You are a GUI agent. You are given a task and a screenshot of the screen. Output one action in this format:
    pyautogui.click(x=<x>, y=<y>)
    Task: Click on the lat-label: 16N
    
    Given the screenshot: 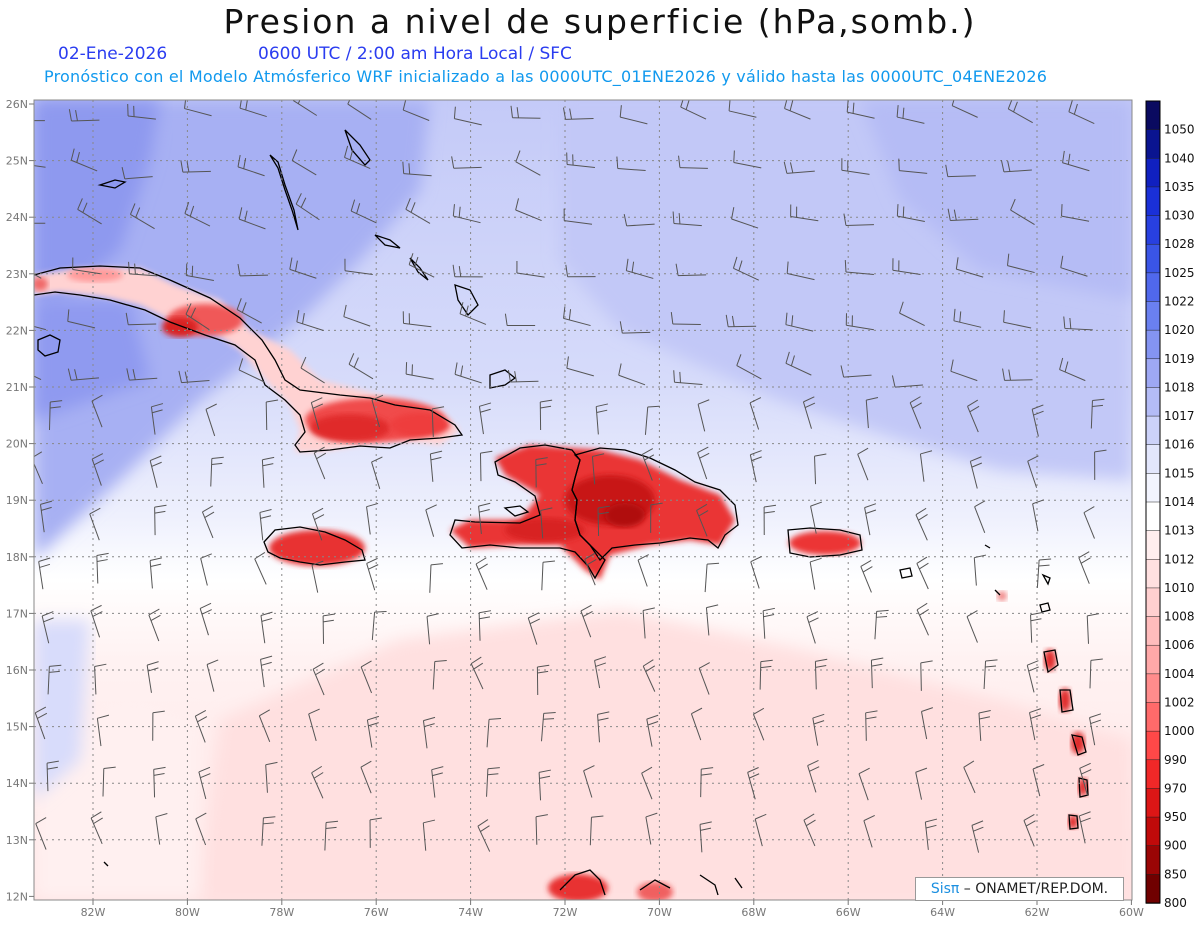 What is the action you would take?
    pyautogui.click(x=17, y=670)
    